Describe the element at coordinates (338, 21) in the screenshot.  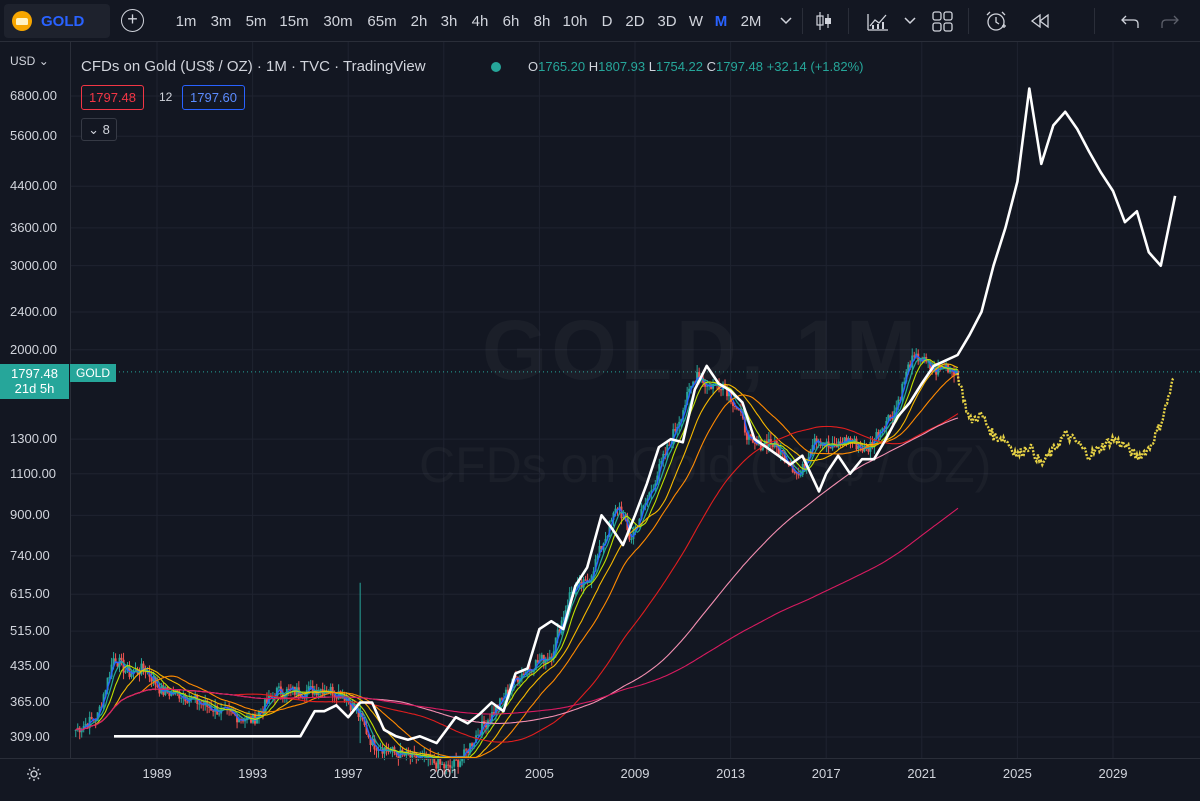
I see `timeframe-30m: 30m` at that location.